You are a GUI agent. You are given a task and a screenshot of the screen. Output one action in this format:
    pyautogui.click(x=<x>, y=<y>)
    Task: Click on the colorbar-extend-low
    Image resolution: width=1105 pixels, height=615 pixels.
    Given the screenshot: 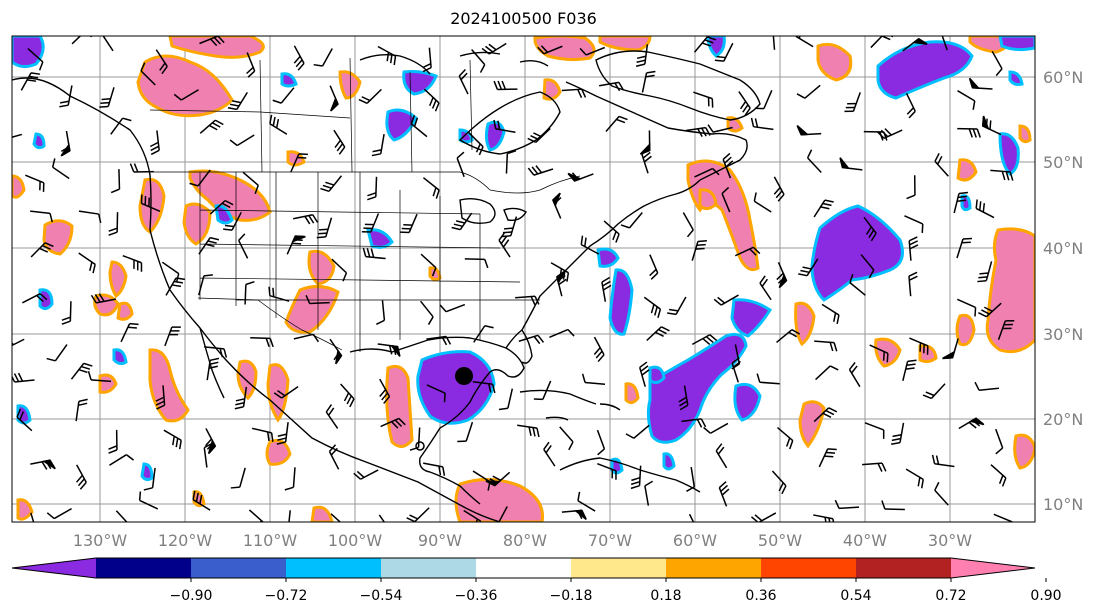 What is the action you would take?
    pyautogui.click(x=54, y=568)
    